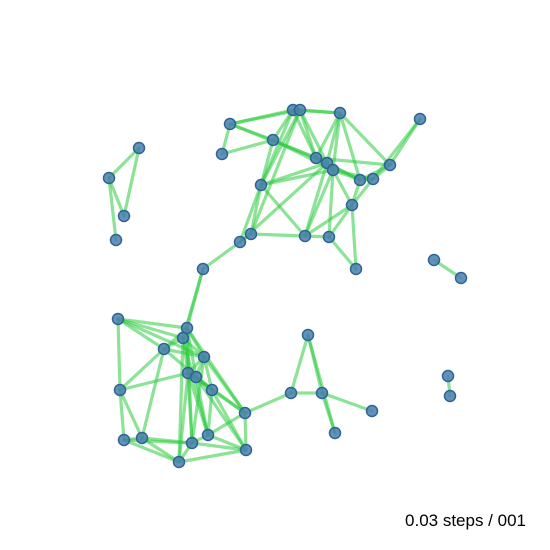 This screenshot has height=550, width=550. Describe the element at coordinates (465, 520) in the screenshot. I see `step-caption: 0.03 steps / 001` at that location.